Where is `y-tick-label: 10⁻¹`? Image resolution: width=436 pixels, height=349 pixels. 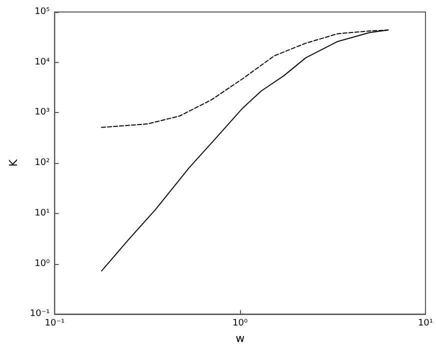
y-tick-label: 10⁻¹ is located at coordinates (40, 314).